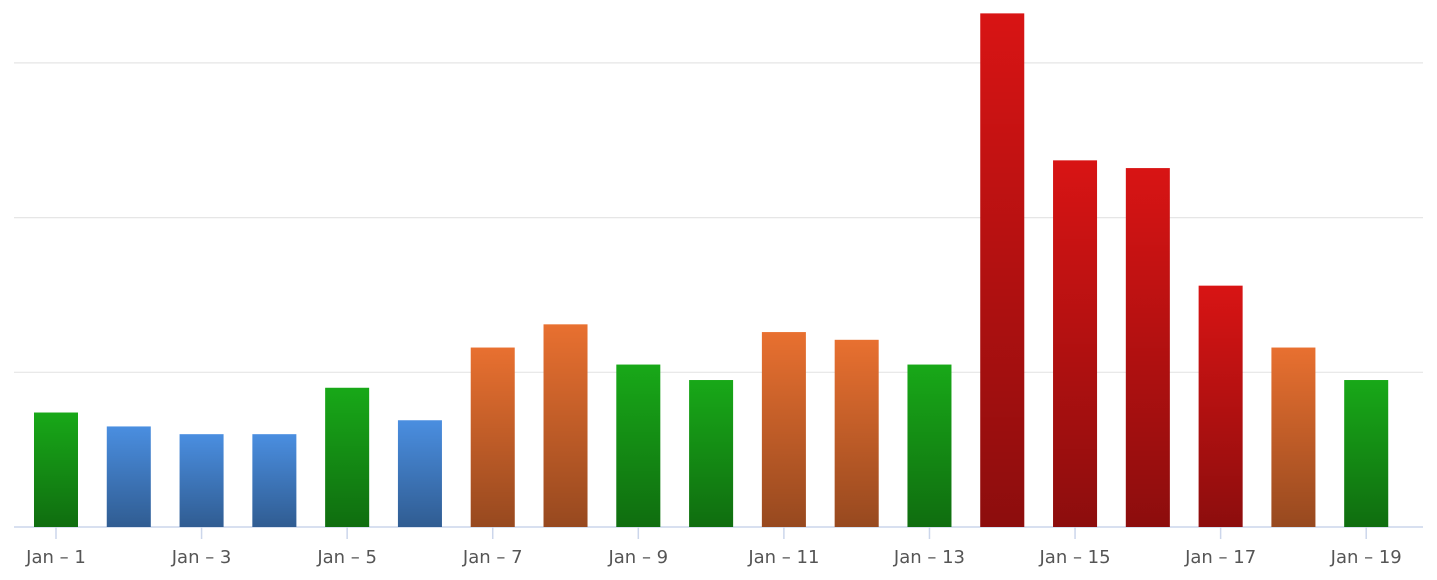  I want to click on x-tick-label: Jan – 1, so click(55, 557).